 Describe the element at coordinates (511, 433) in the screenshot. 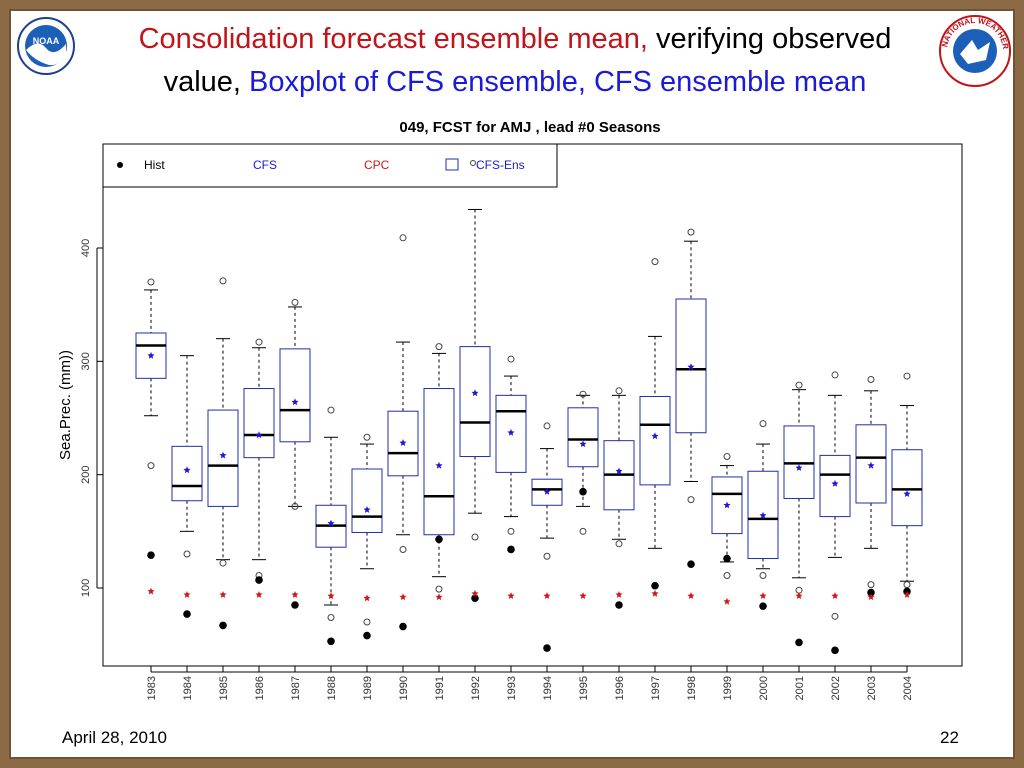

I see `box-1993` at that location.